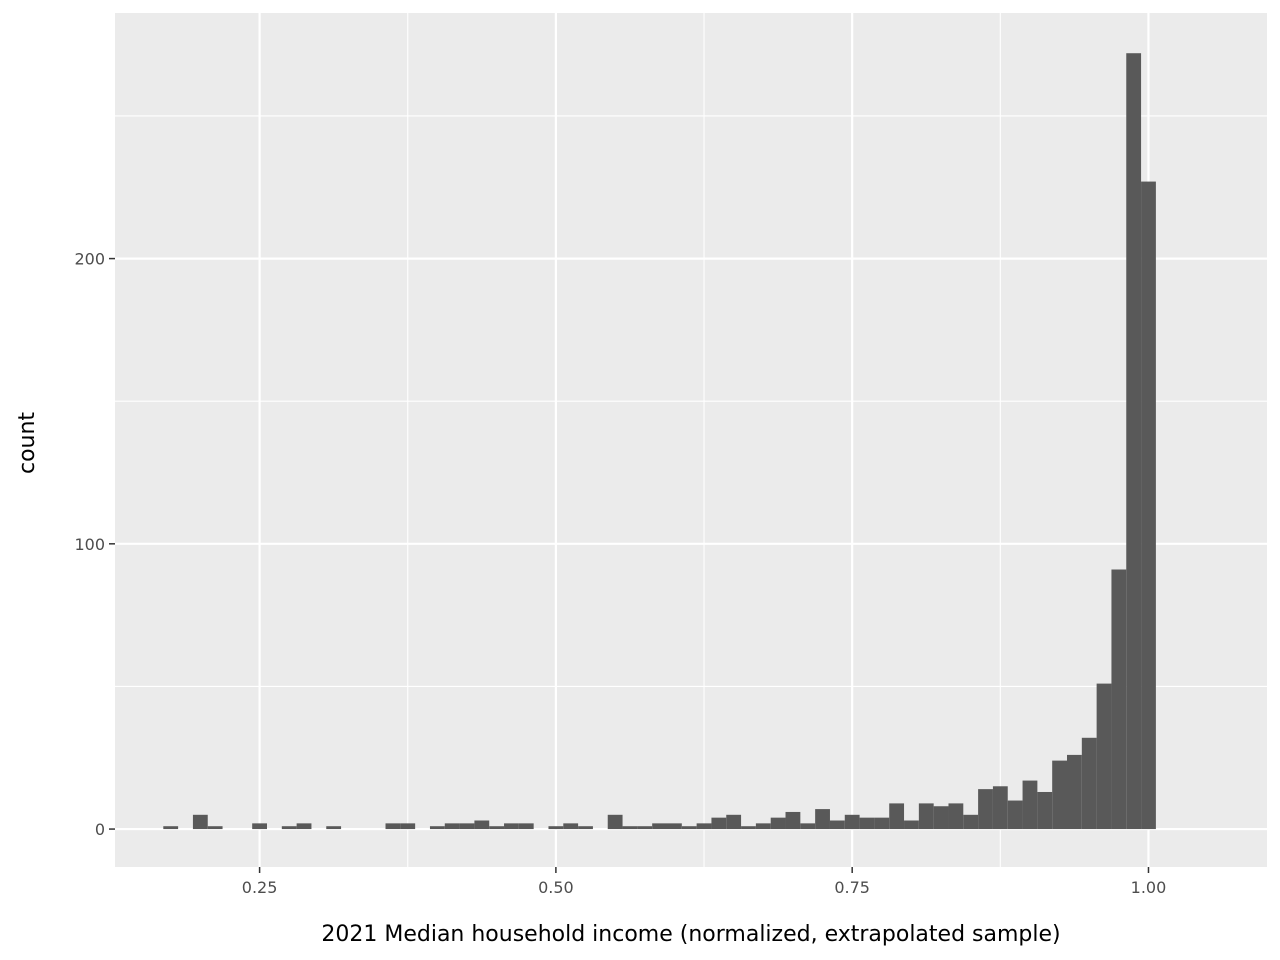 This screenshot has width=1280, height=960. What do you see at coordinates (89, 259) in the screenshot?
I see `y-tick-label: 200` at bounding box center [89, 259].